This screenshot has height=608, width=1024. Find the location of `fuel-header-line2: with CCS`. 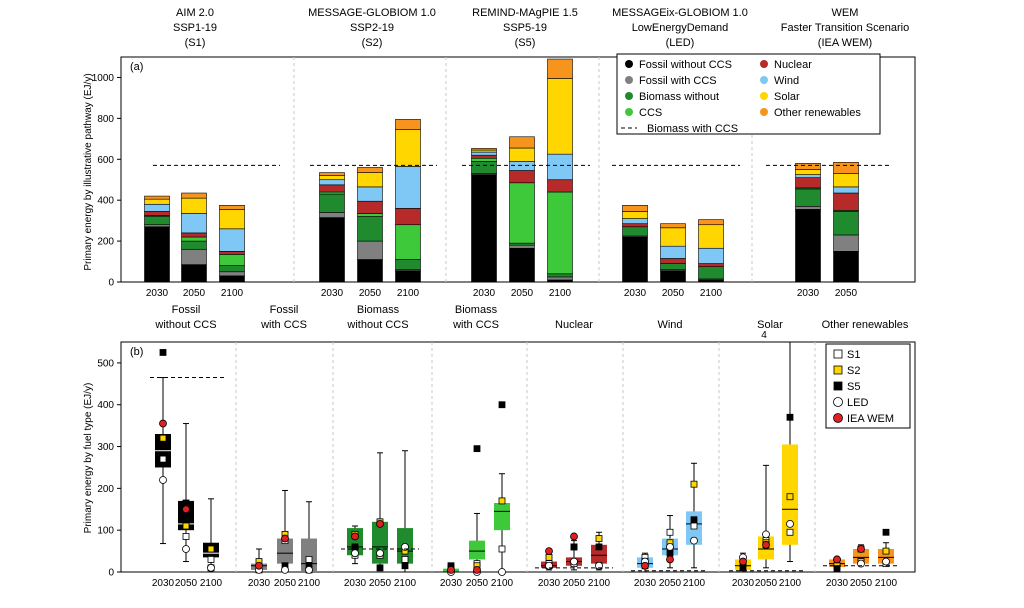

fuel-header-line2: with CCS is located at coordinates (283, 325).